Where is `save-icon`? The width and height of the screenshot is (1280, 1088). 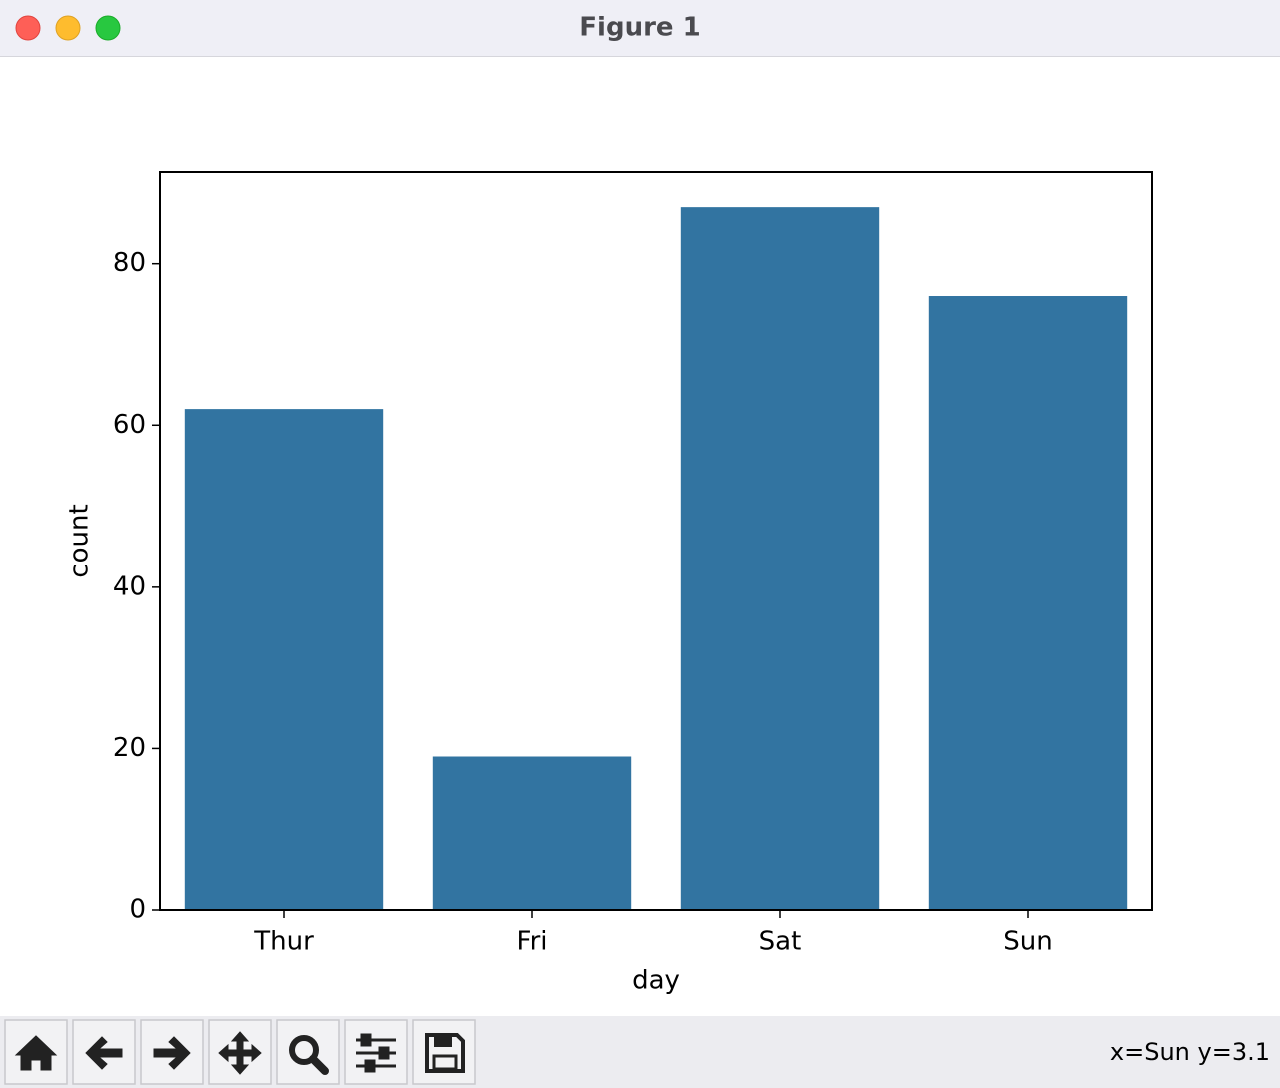
save-icon is located at coordinates (445, 1053).